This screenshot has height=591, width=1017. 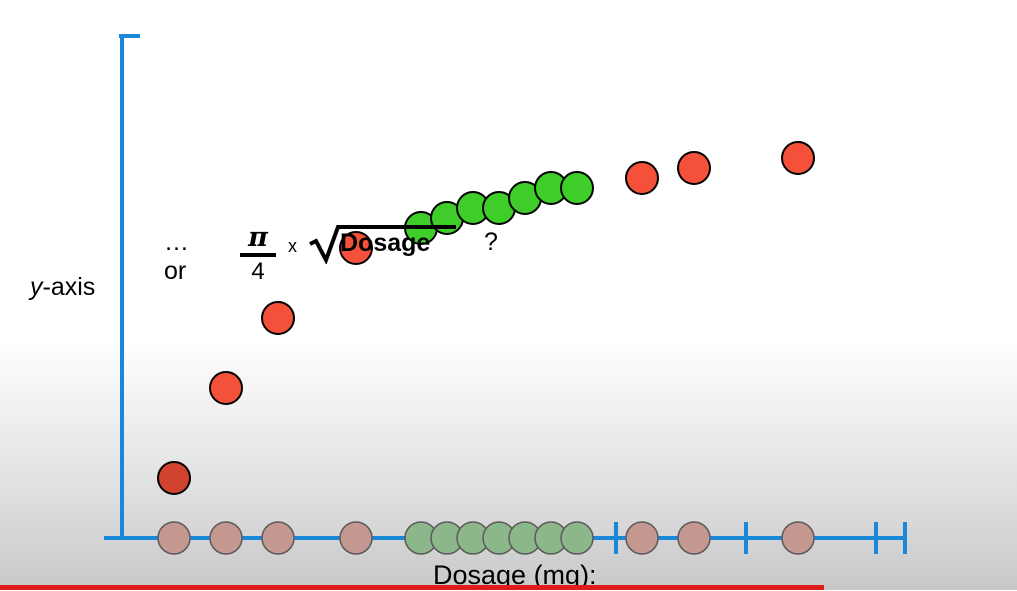 What do you see at coordinates (174, 478) in the screenshot?
I see `data-point-dark-red` at bounding box center [174, 478].